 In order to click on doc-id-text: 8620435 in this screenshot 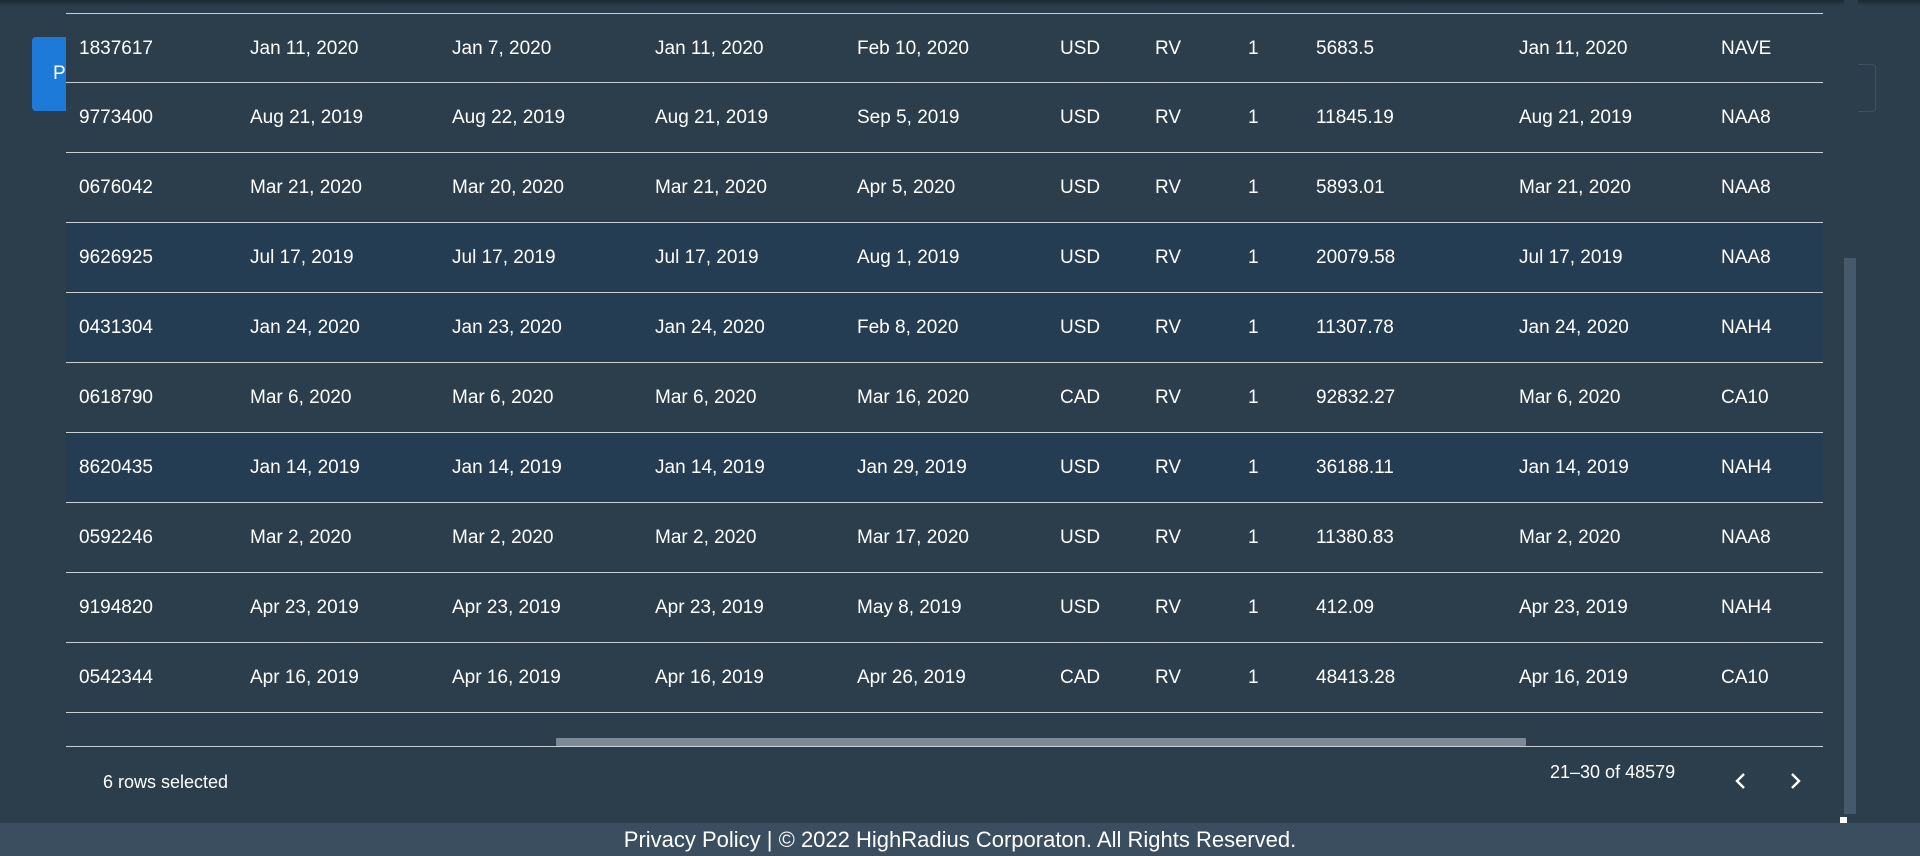, I will do `click(116, 467)`.